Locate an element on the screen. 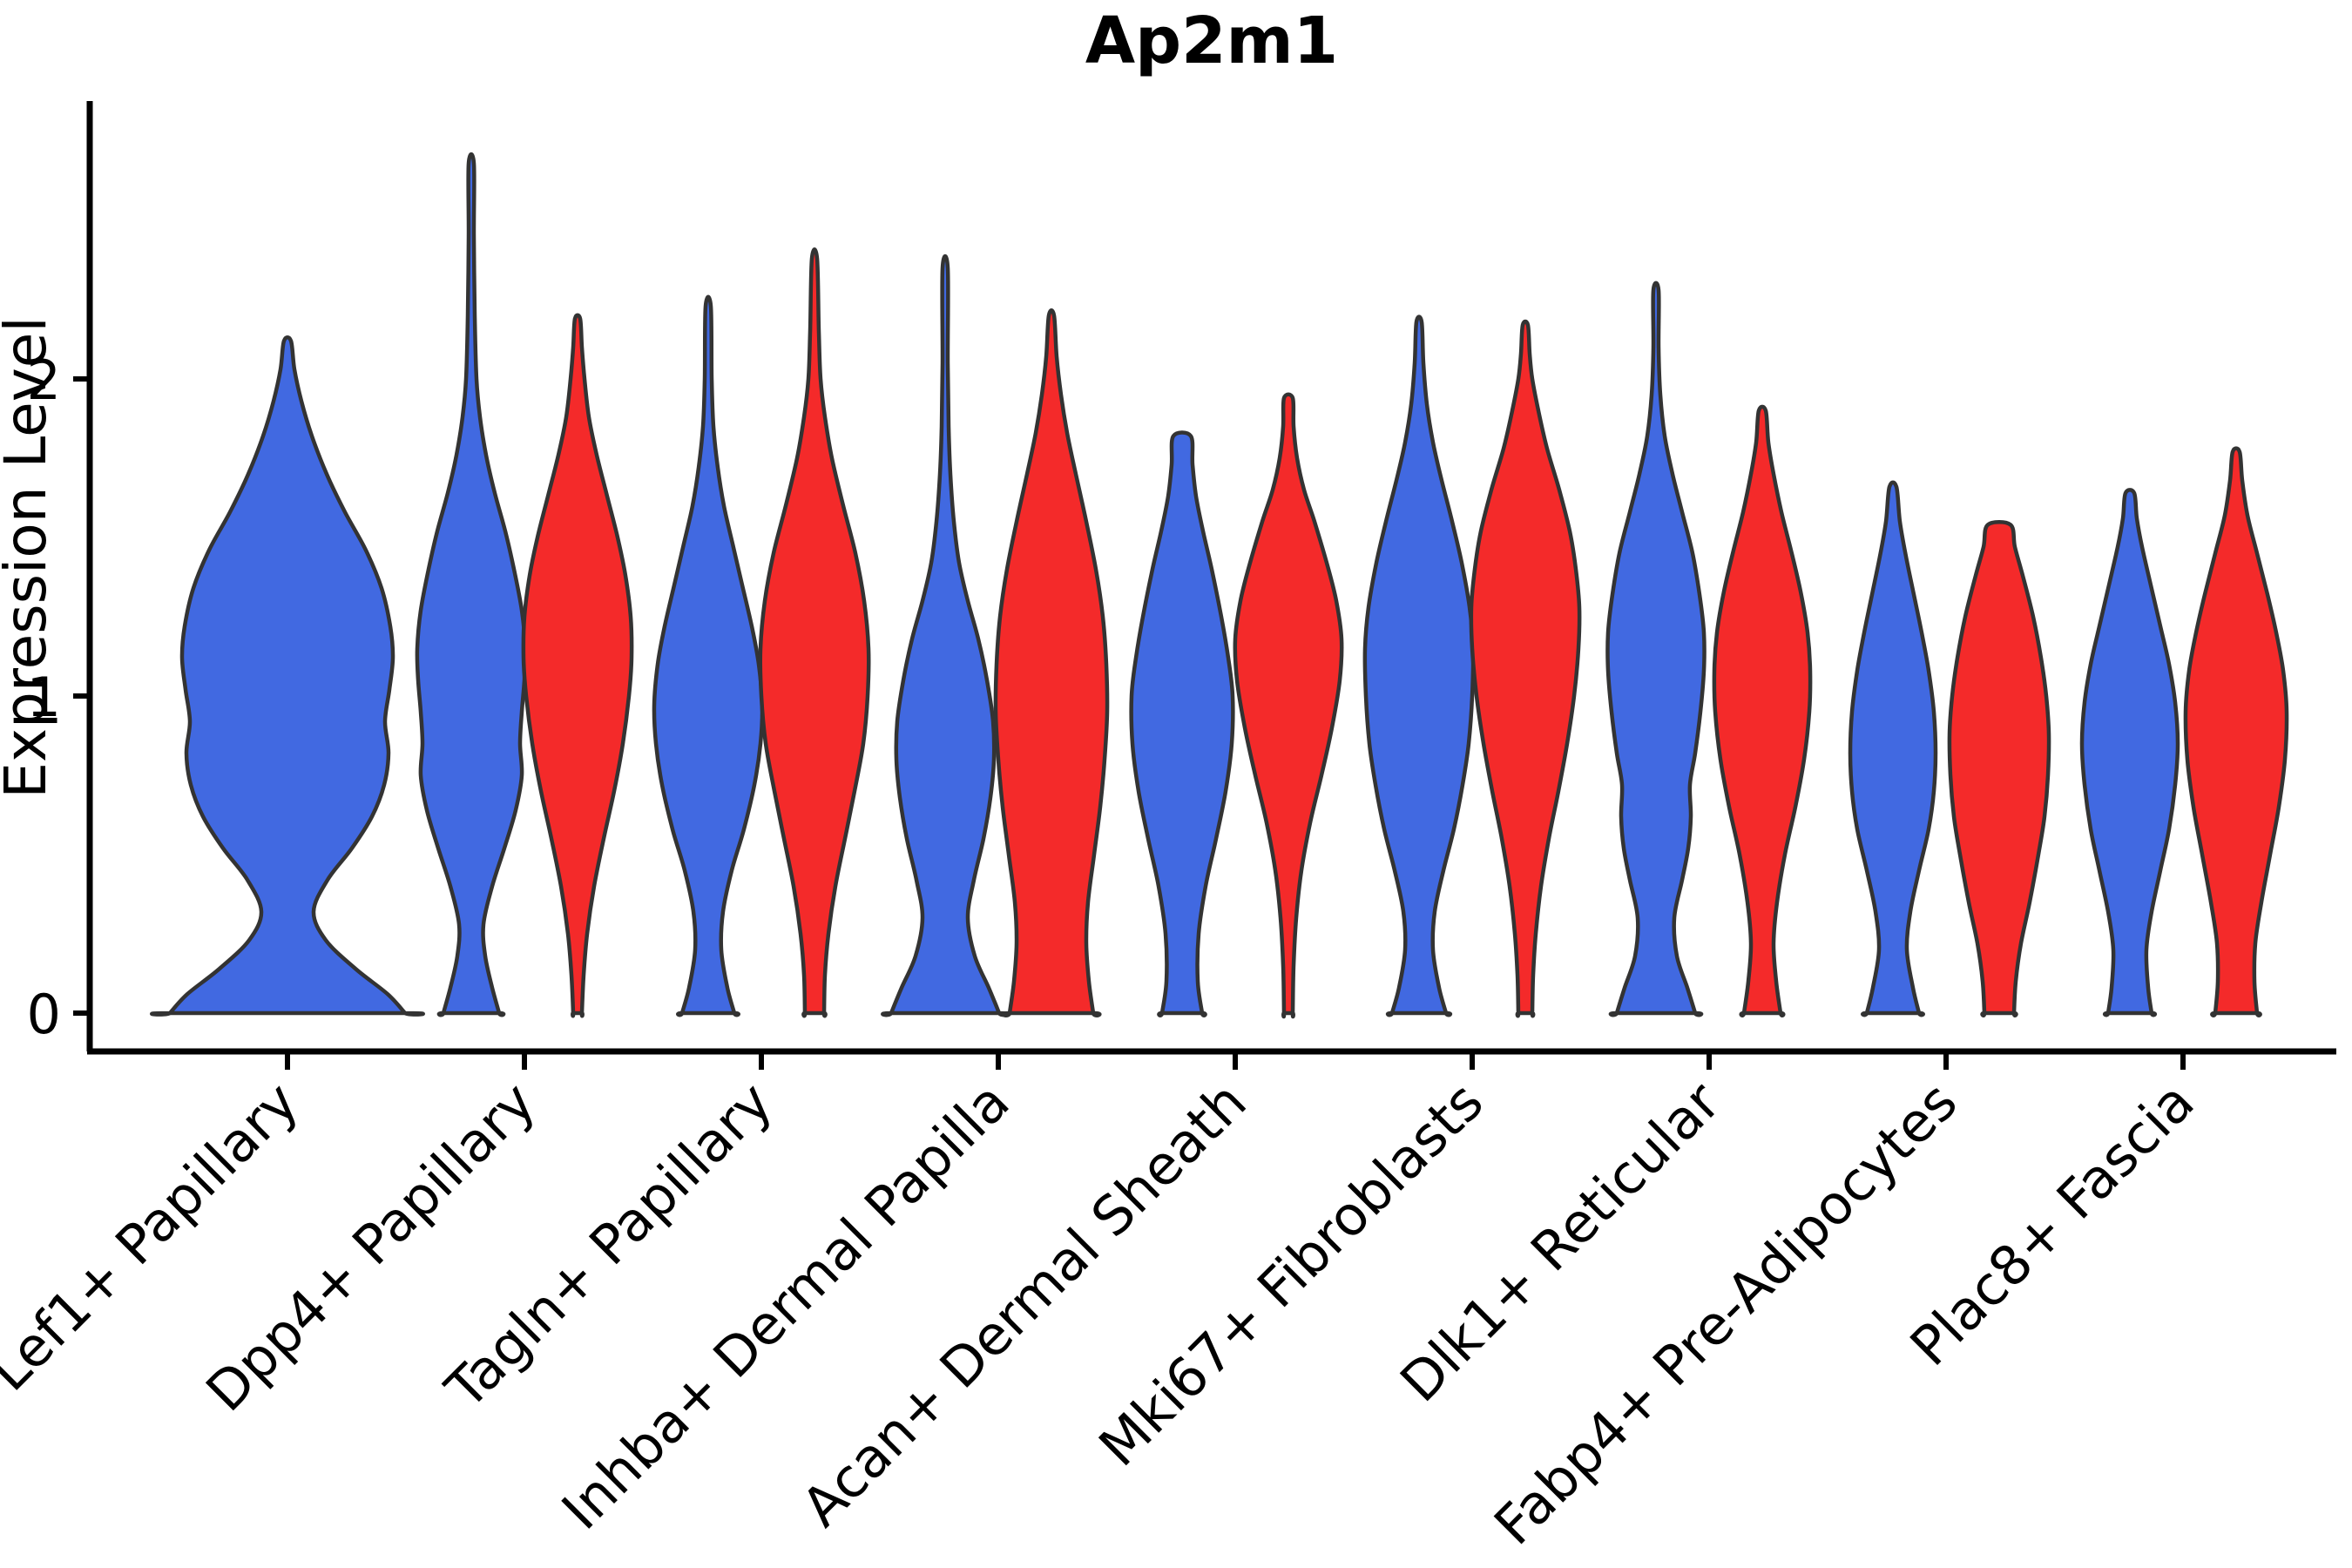  violin-inhba-dermal-papilla-blue is located at coordinates (945, 635).